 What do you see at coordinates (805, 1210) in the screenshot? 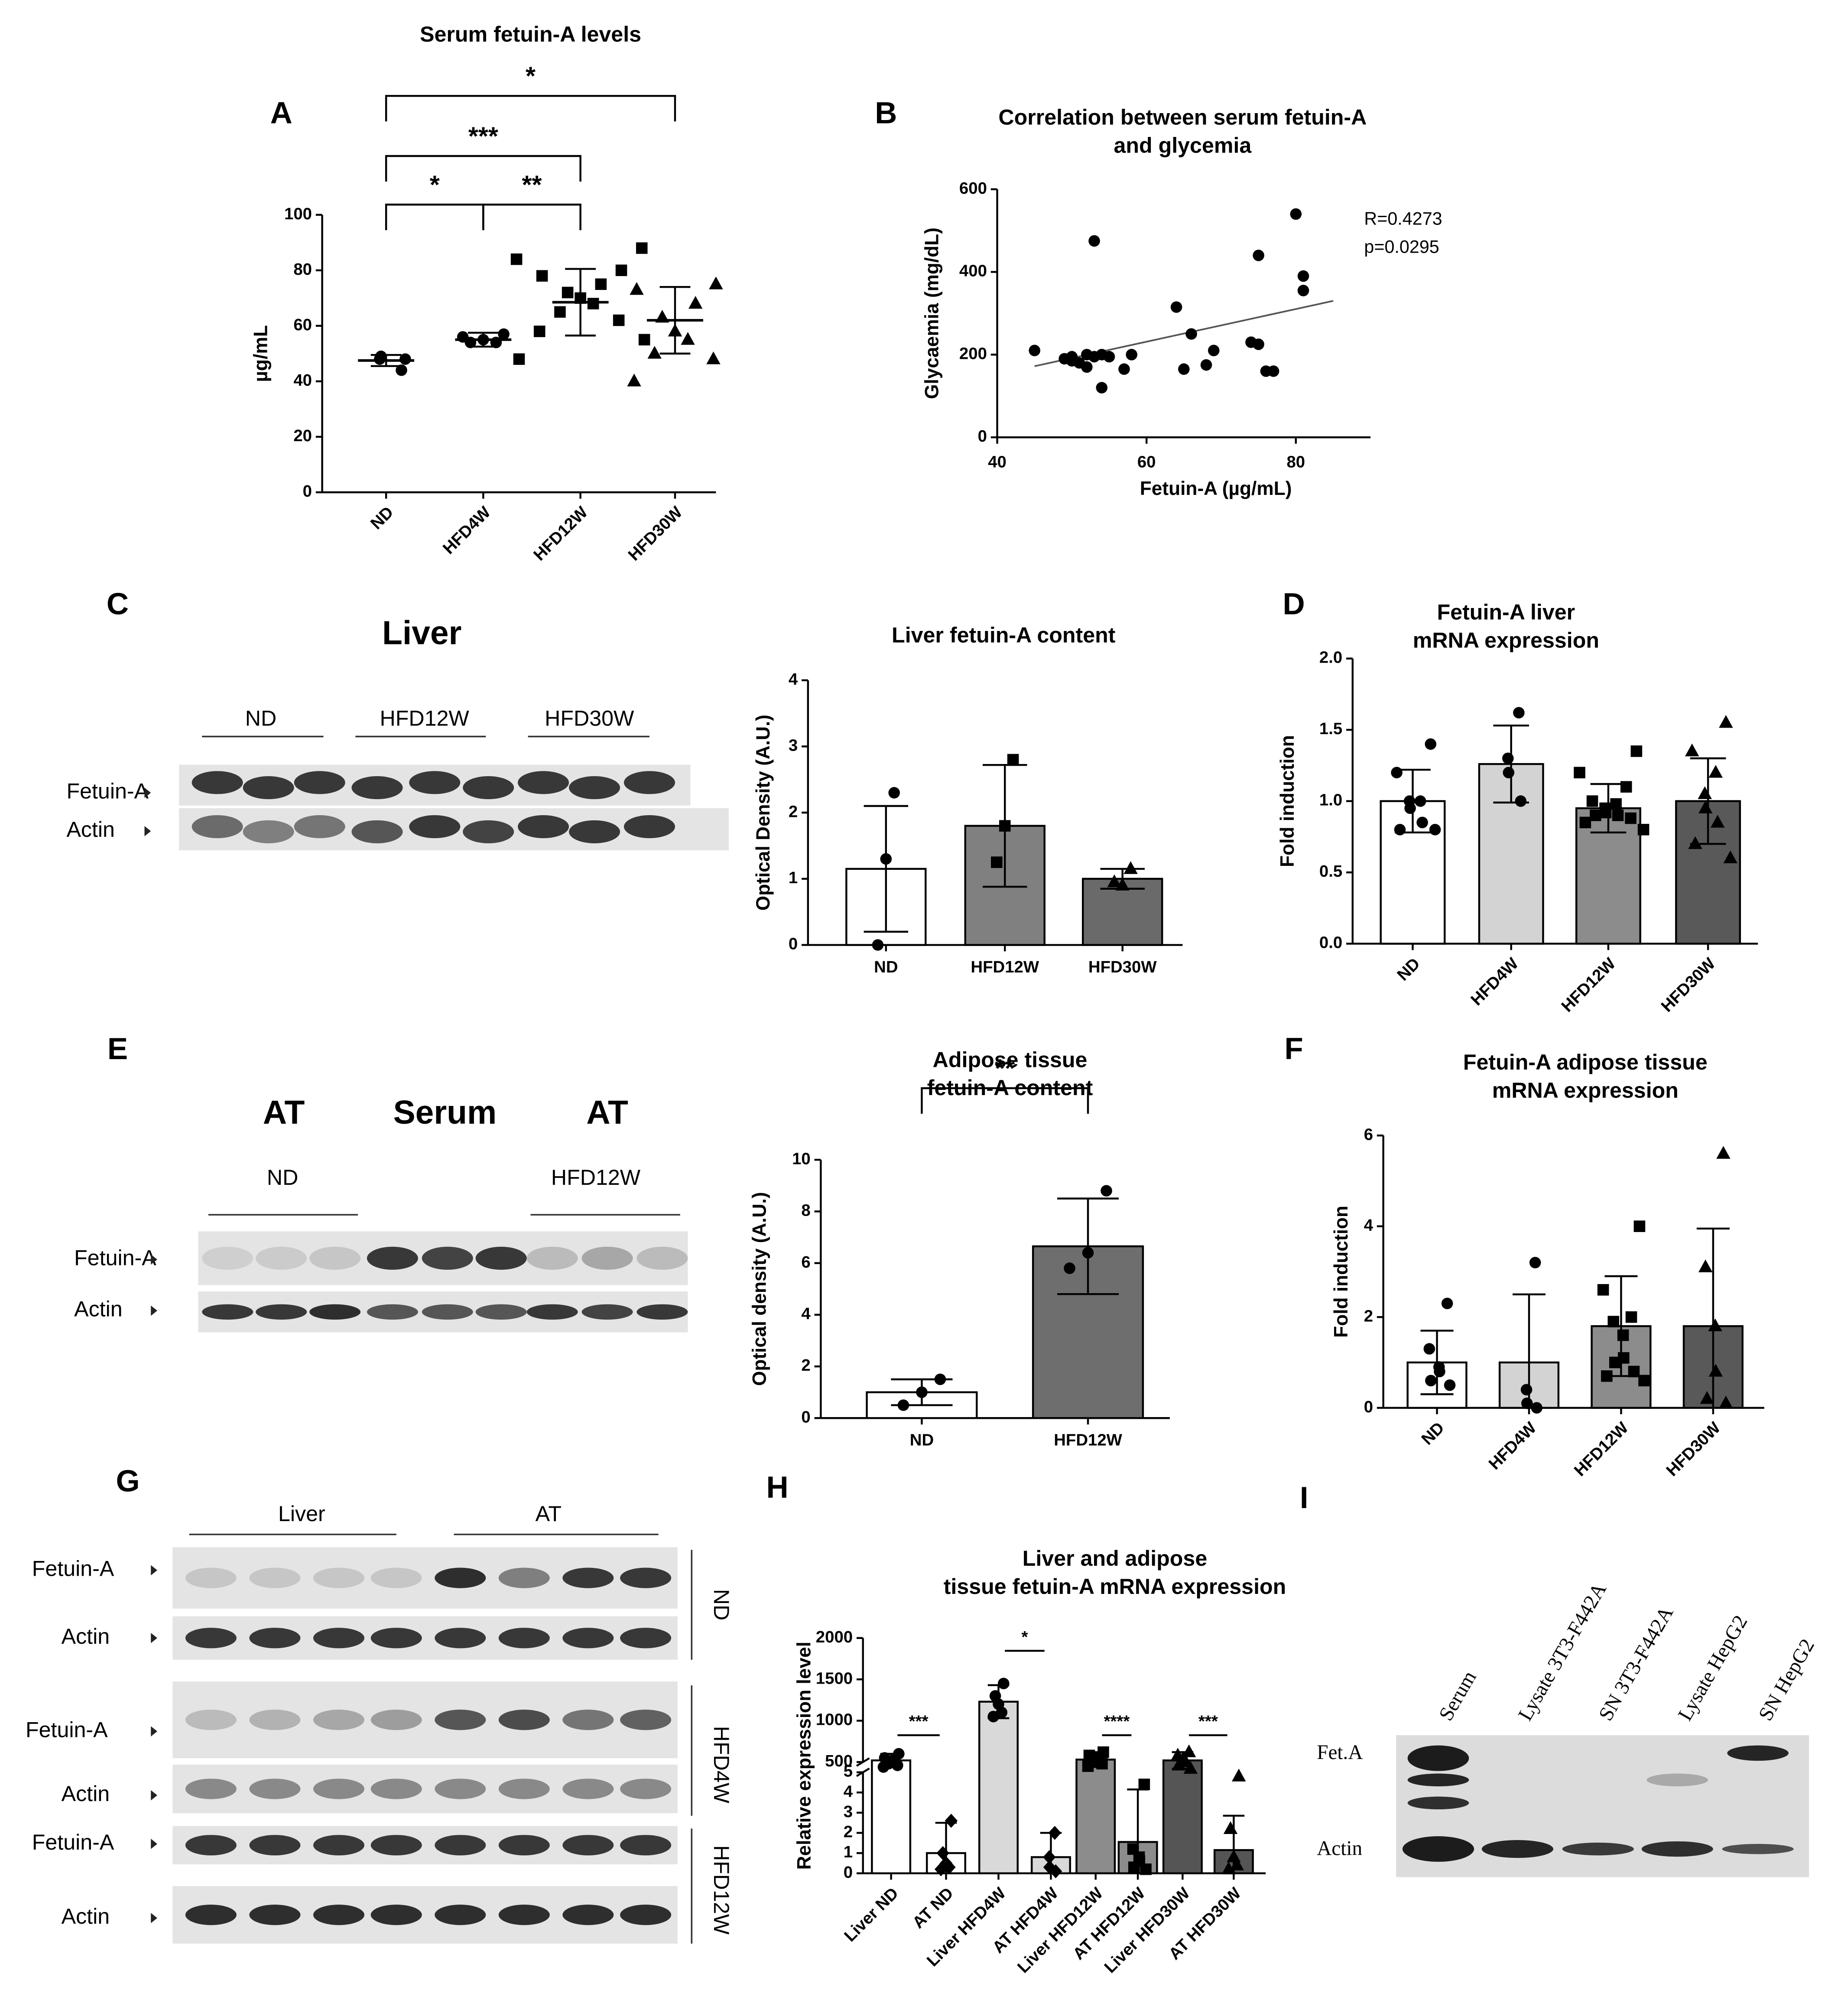
I see `y-tick-label: 8` at bounding box center [805, 1210].